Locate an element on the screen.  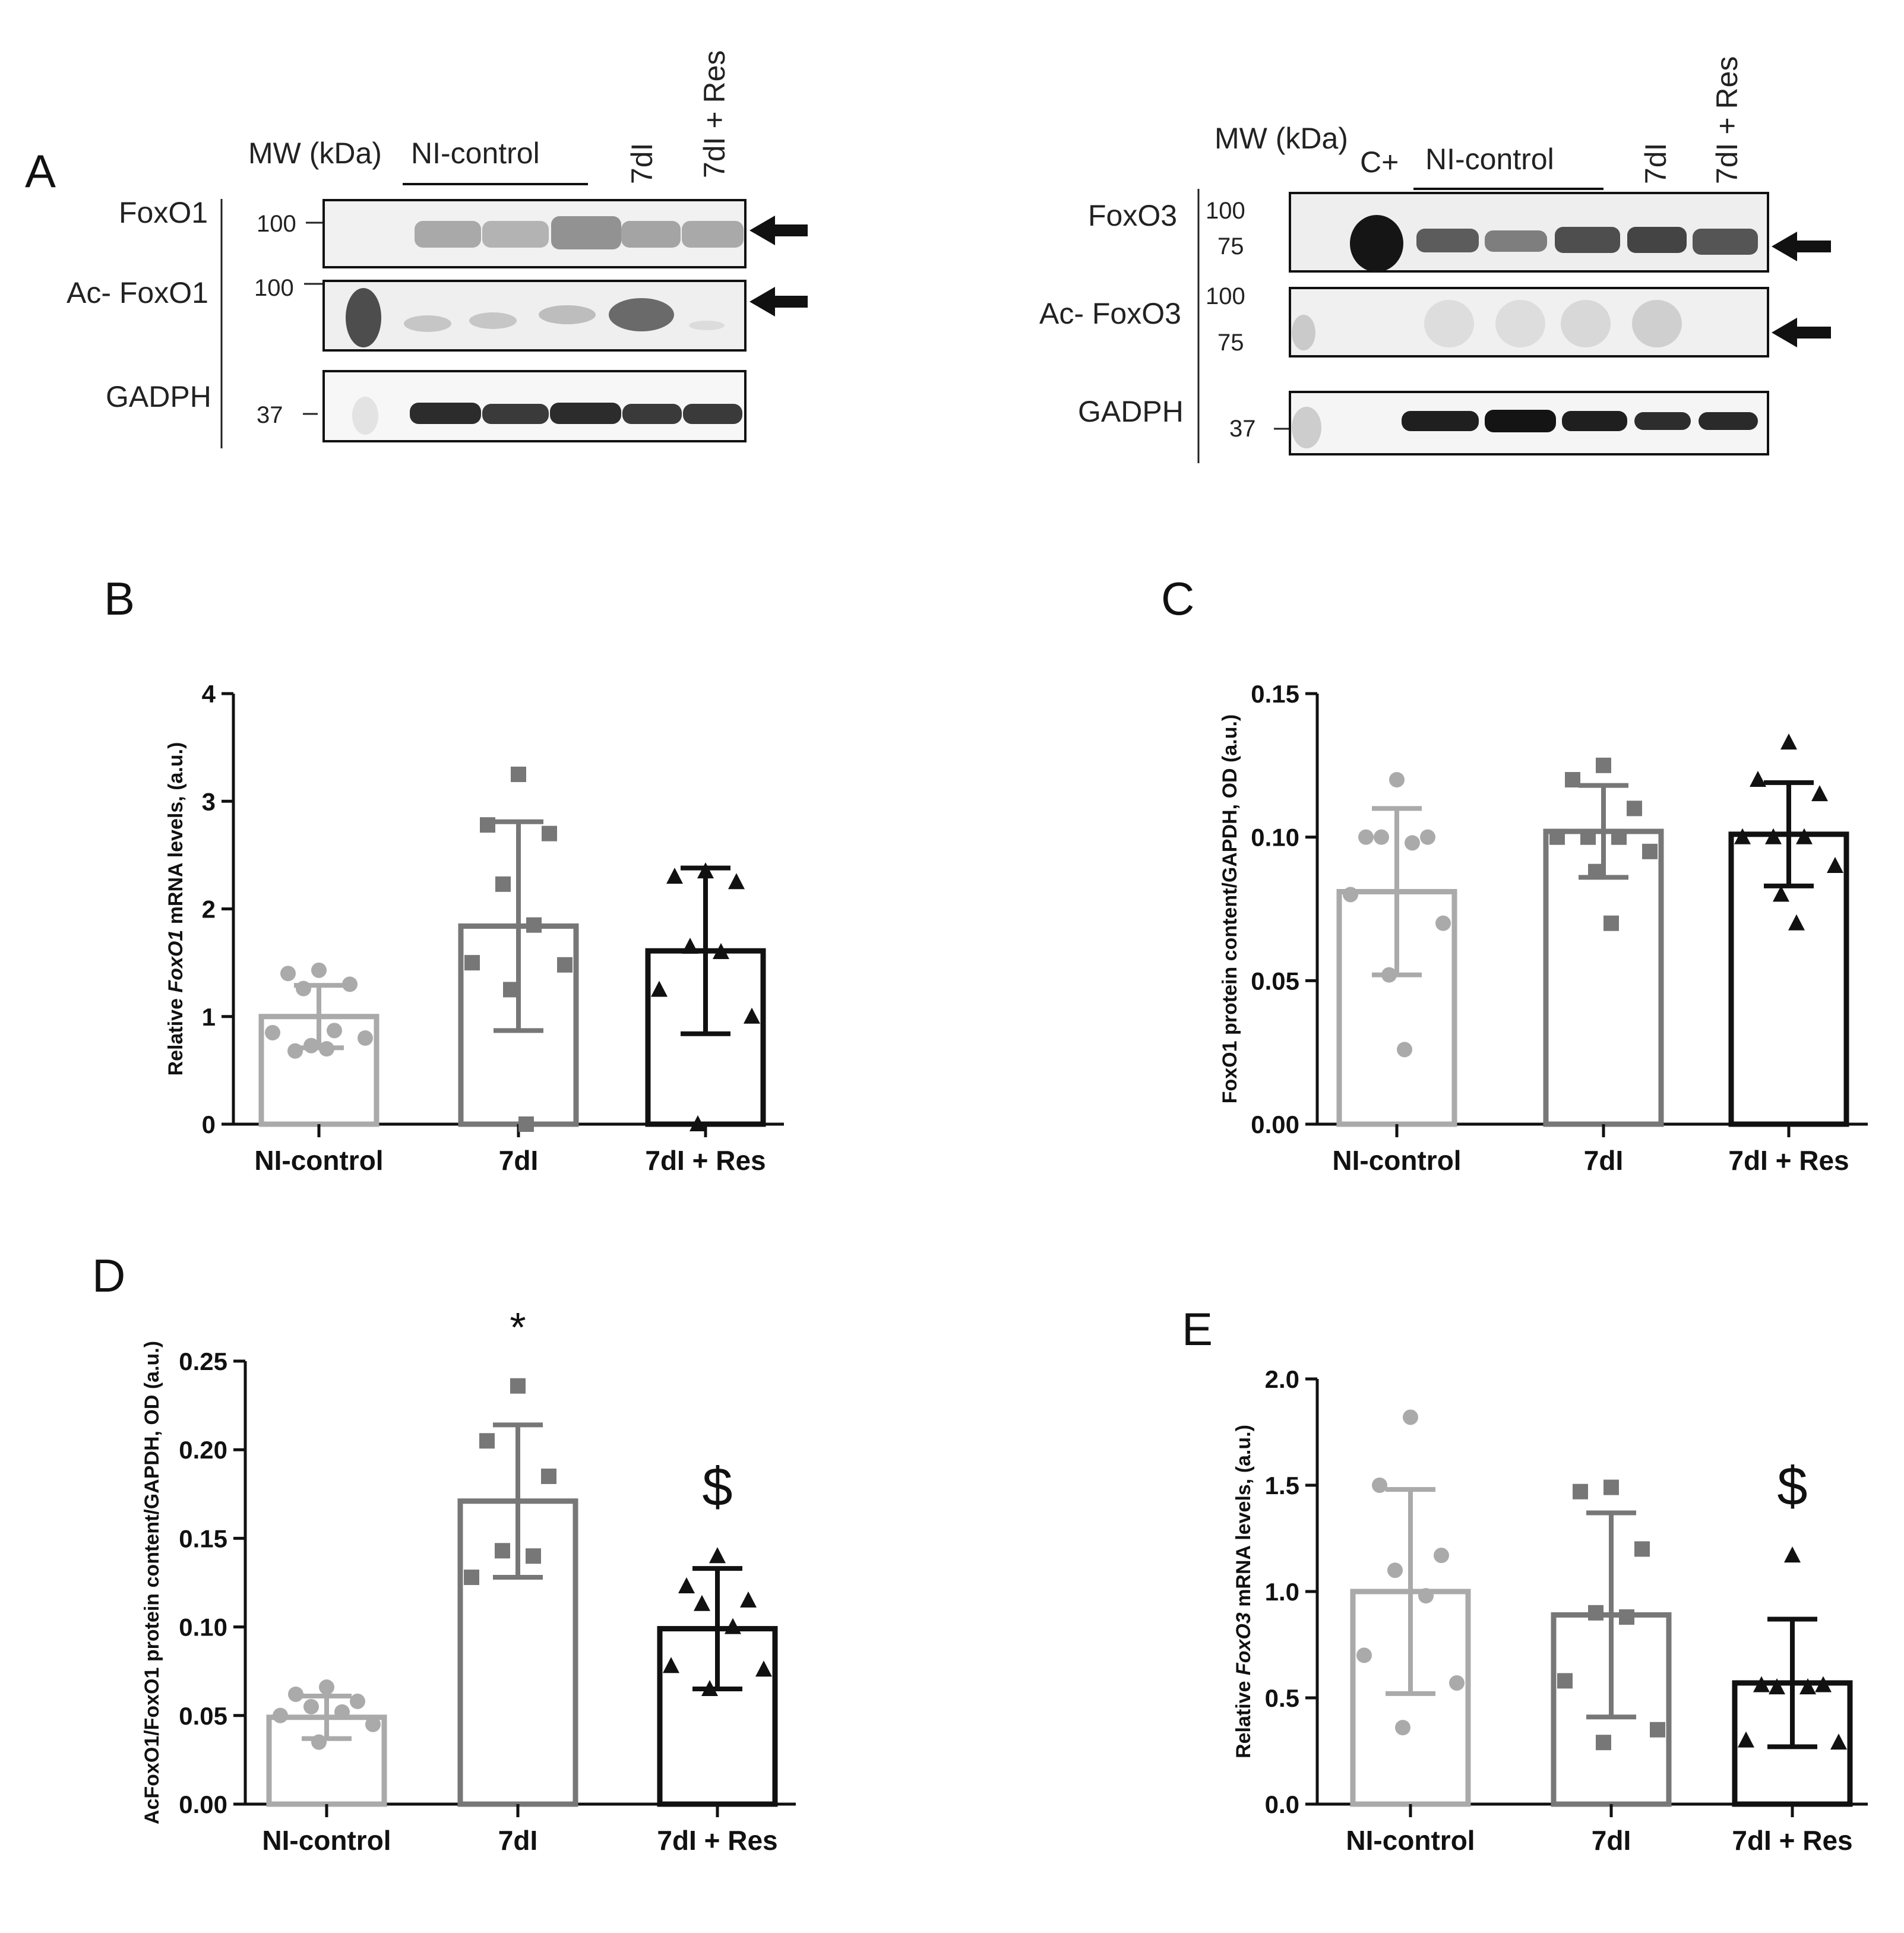
y-axis-title: Relative FoxO1 mRNA levels, (a.u.) is located at coordinates (176, 909).